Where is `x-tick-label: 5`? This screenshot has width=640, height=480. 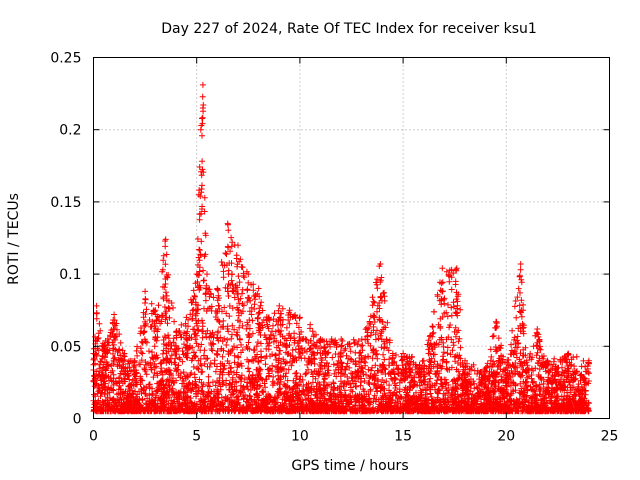
x-tick-label: 5 is located at coordinates (196, 437).